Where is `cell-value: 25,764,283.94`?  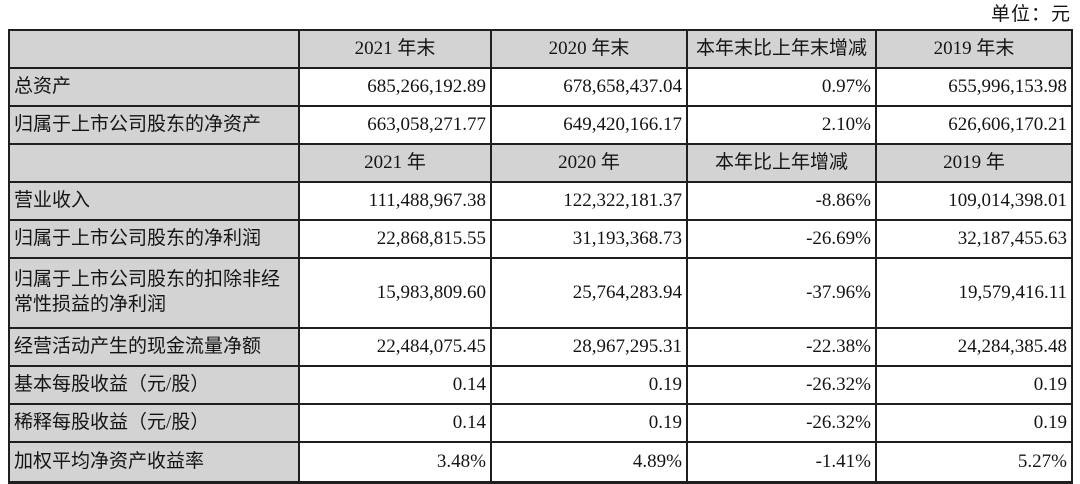 cell-value: 25,764,283.94 is located at coordinates (589, 293).